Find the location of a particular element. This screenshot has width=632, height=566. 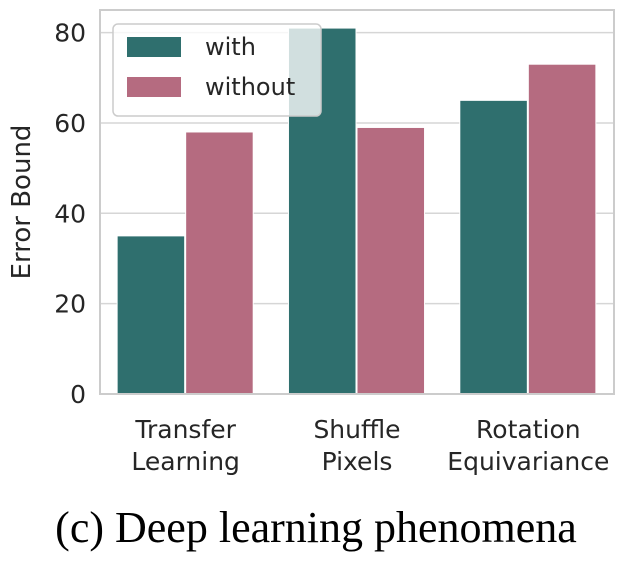

x-tick-label: Shuffle Pixels is located at coordinates (356, 445).